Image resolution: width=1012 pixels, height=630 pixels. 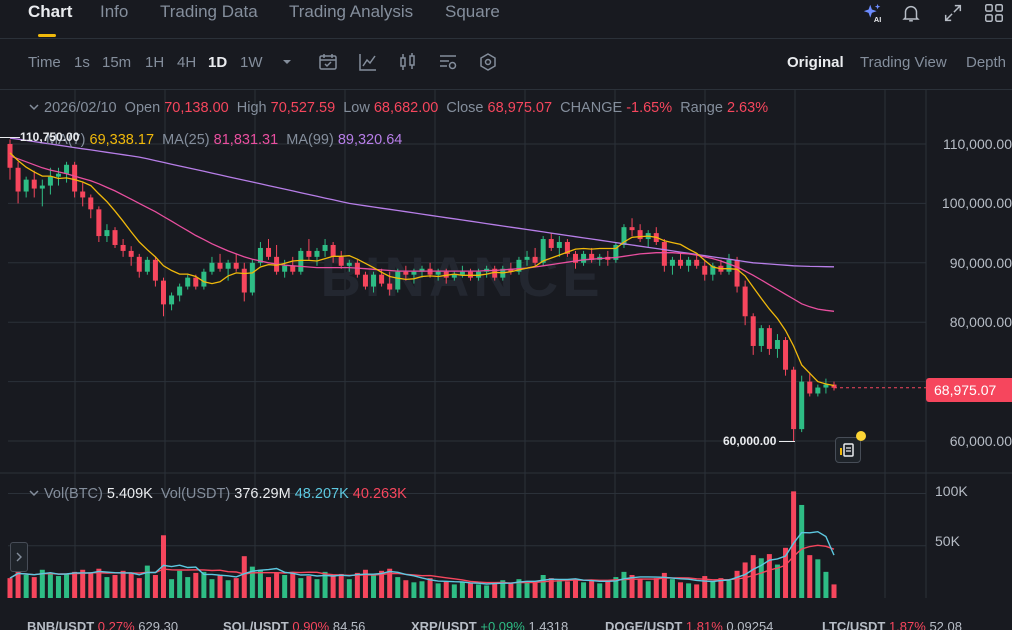 I want to click on scroll-left-handle, so click(x=19, y=557).